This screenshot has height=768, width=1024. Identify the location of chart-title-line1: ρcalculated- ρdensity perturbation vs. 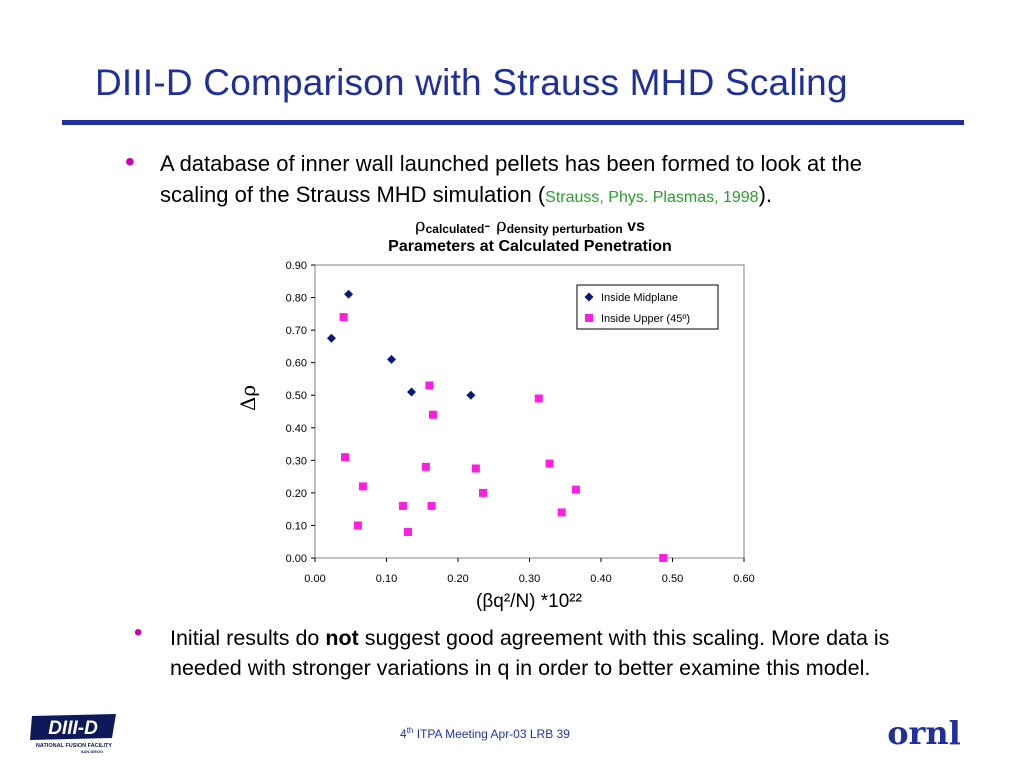
(530, 227).